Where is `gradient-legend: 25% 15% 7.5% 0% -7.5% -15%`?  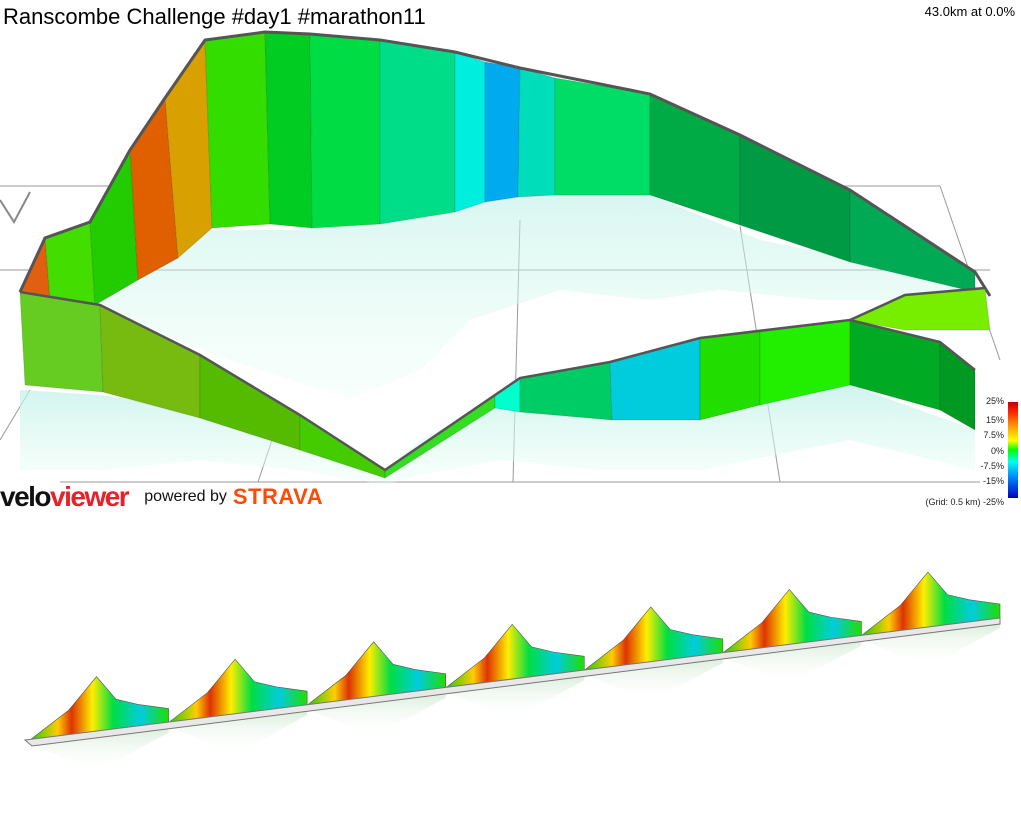
gradient-legend: 25% 15% 7.5% 0% -7.5% -15% is located at coordinates (1000, 452).